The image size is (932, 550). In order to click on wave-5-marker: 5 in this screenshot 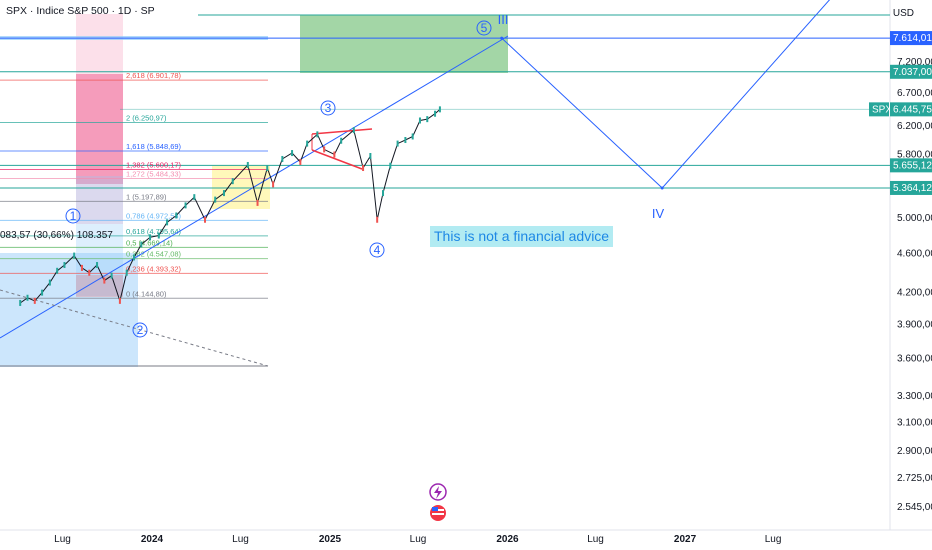, I will do `click(484, 28)`.